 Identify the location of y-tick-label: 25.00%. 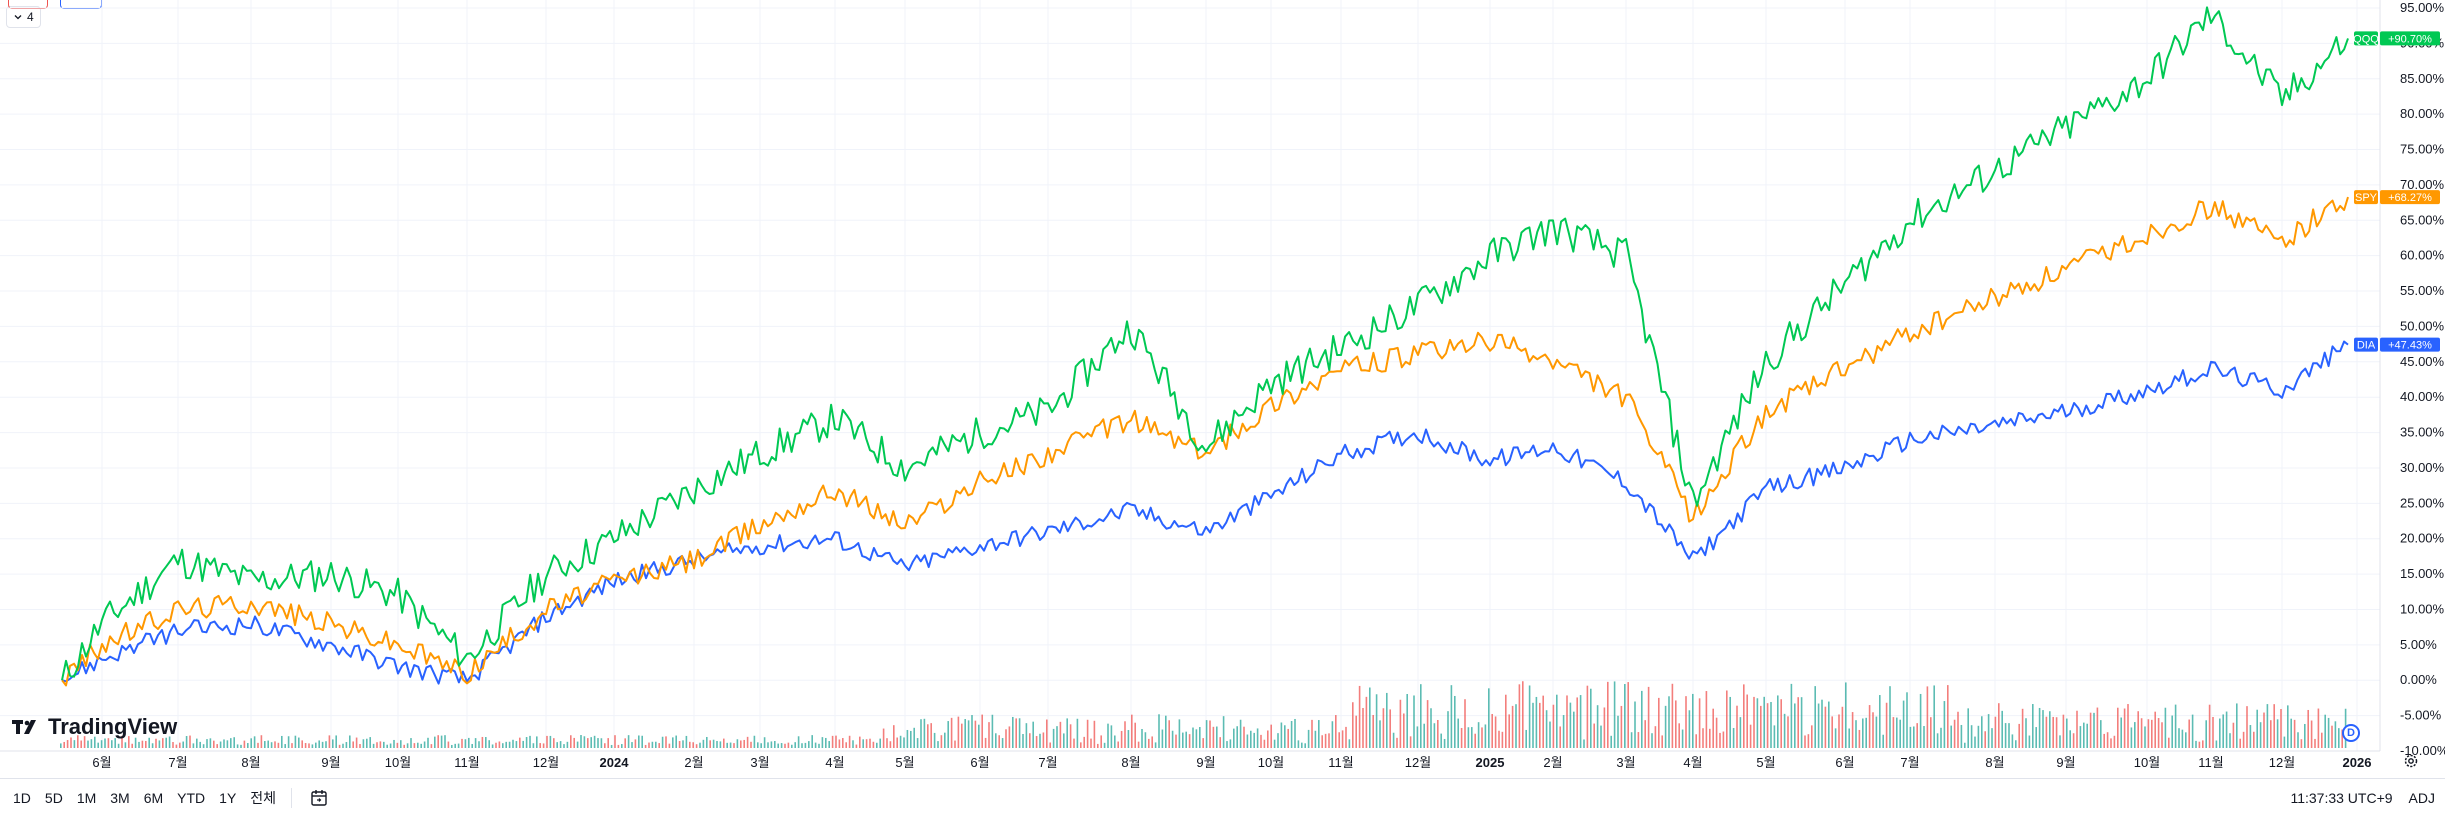
(2422, 502).